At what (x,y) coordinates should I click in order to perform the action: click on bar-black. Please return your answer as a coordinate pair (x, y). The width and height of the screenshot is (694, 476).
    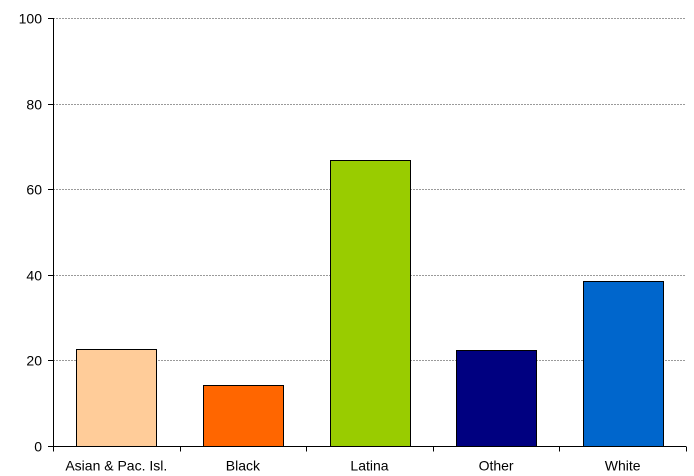
    Looking at the image, I should click on (243, 416).